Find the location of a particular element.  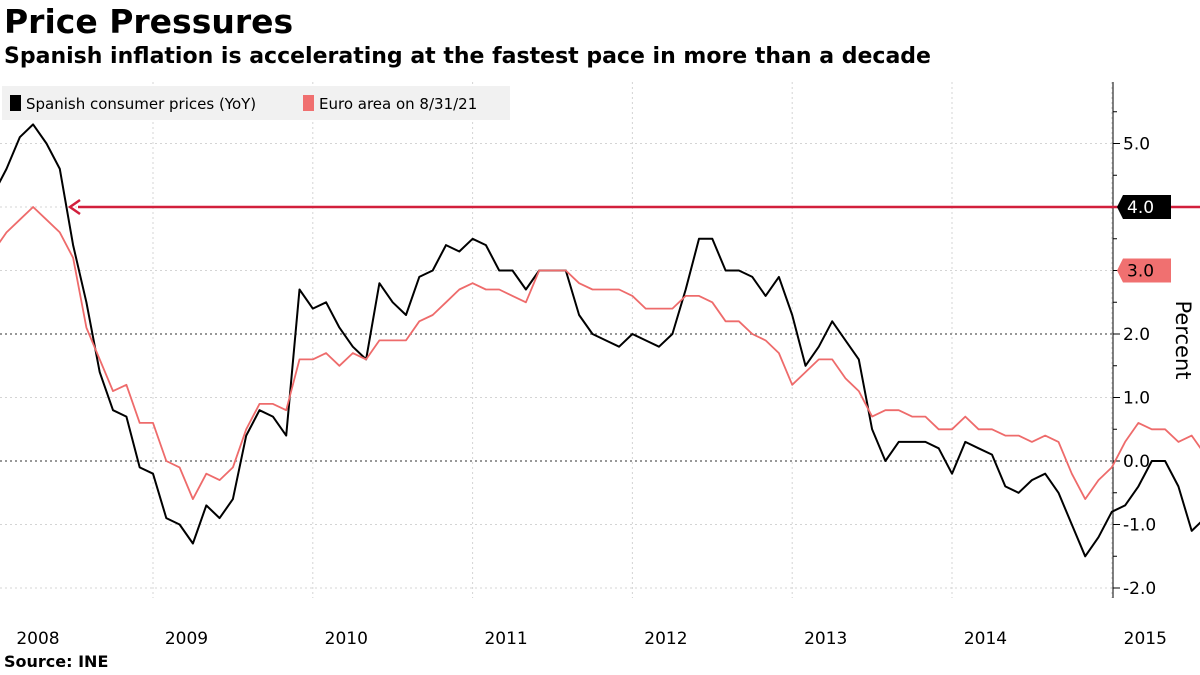

legend-background is located at coordinates (256, 103).